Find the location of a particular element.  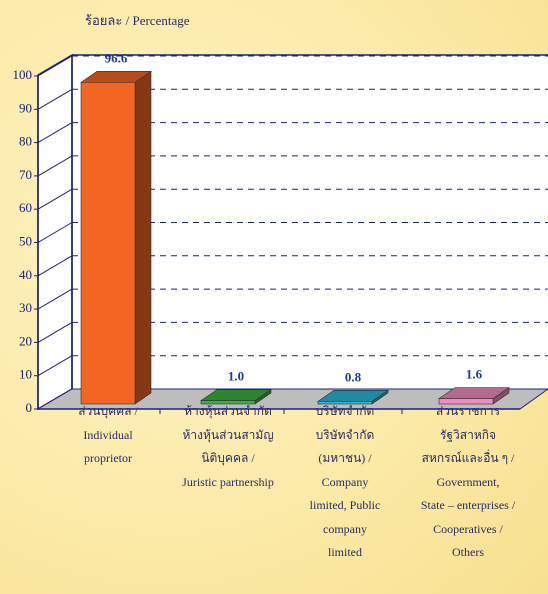

bar-side is located at coordinates (143, 237).